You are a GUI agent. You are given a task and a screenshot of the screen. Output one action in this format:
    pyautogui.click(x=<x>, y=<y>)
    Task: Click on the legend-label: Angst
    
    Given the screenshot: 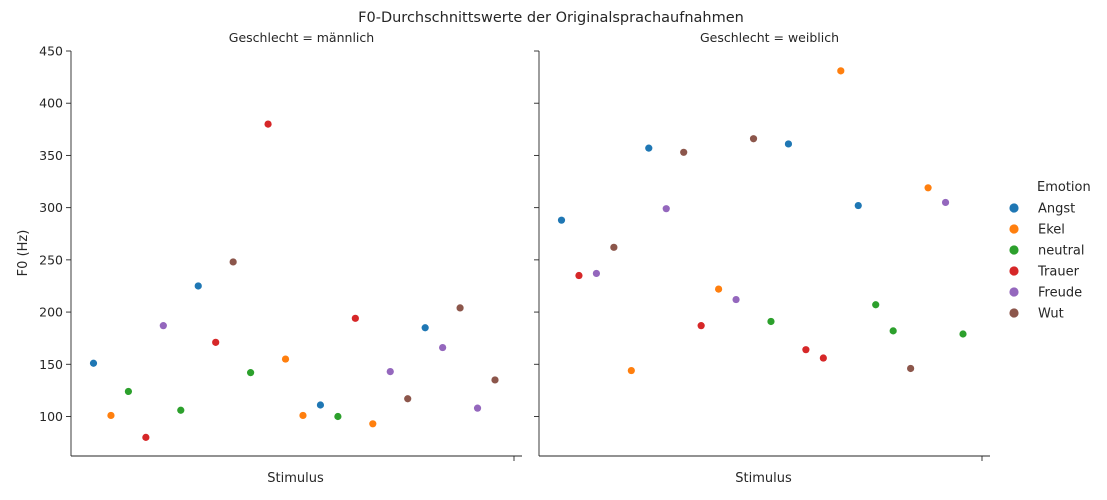 What is the action you would take?
    pyautogui.click(x=1056, y=209)
    